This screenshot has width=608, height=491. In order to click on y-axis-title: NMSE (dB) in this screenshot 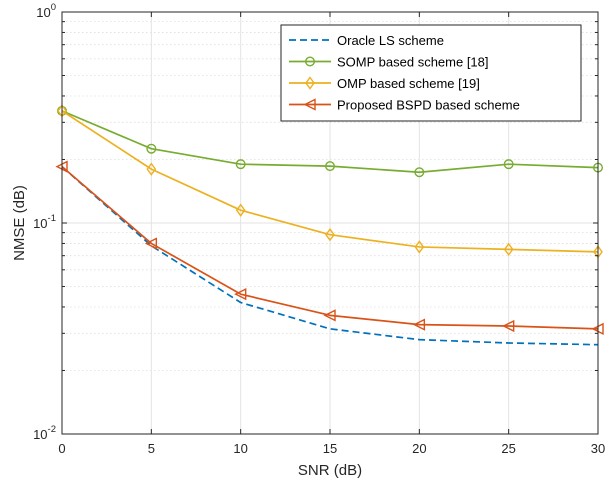, I will do `click(19, 223)`.